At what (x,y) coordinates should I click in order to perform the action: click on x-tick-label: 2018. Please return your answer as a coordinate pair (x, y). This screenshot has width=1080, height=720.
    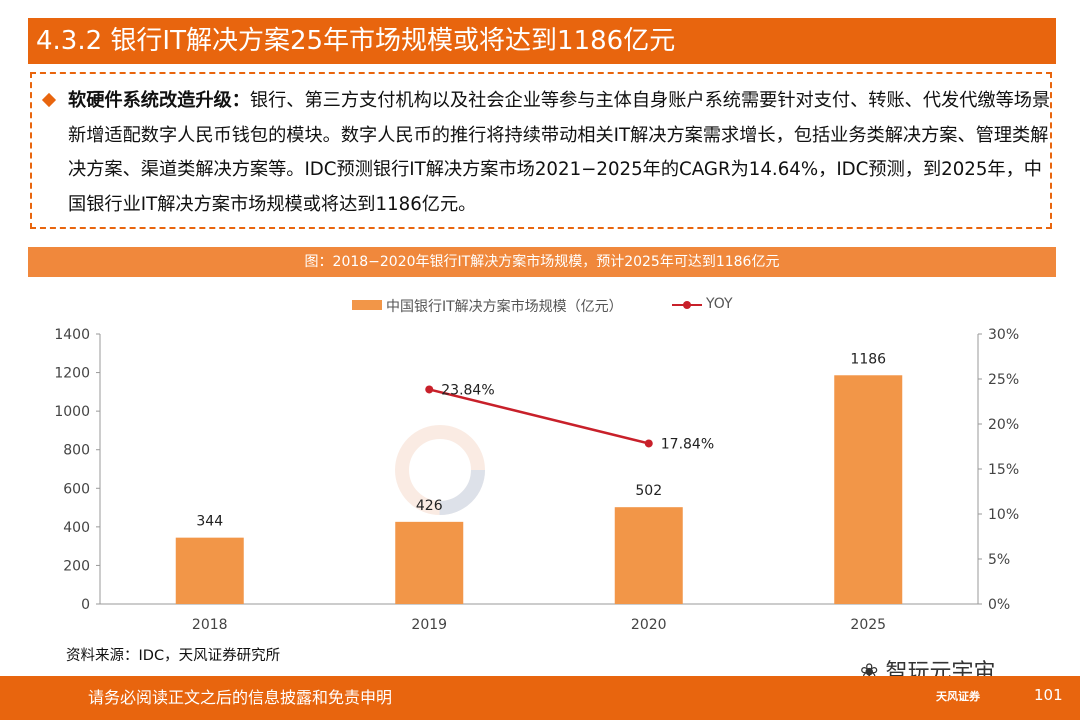
    Looking at the image, I should click on (210, 625).